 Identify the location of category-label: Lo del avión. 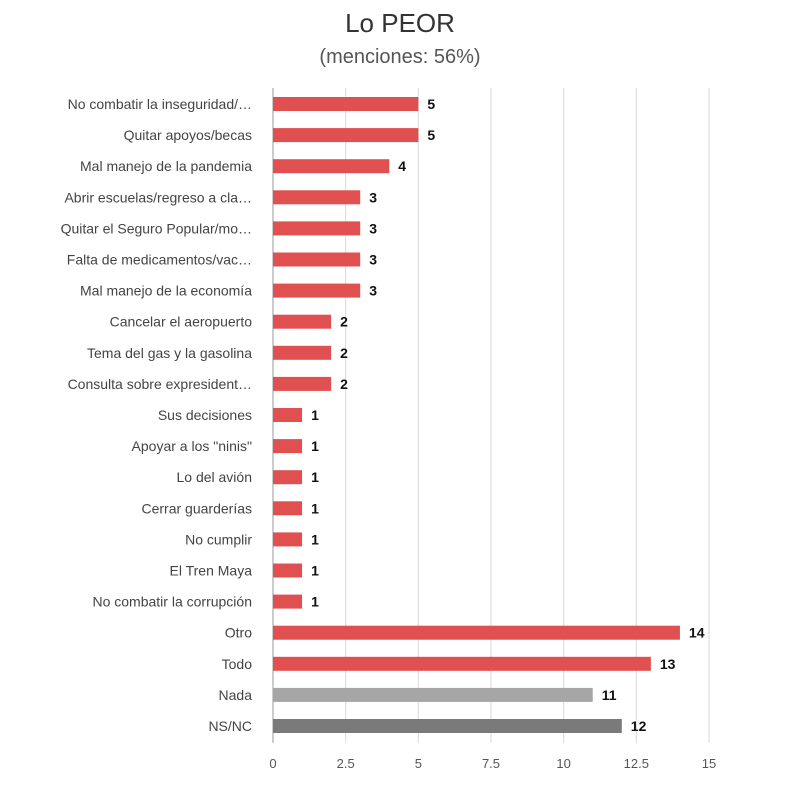
(214, 477).